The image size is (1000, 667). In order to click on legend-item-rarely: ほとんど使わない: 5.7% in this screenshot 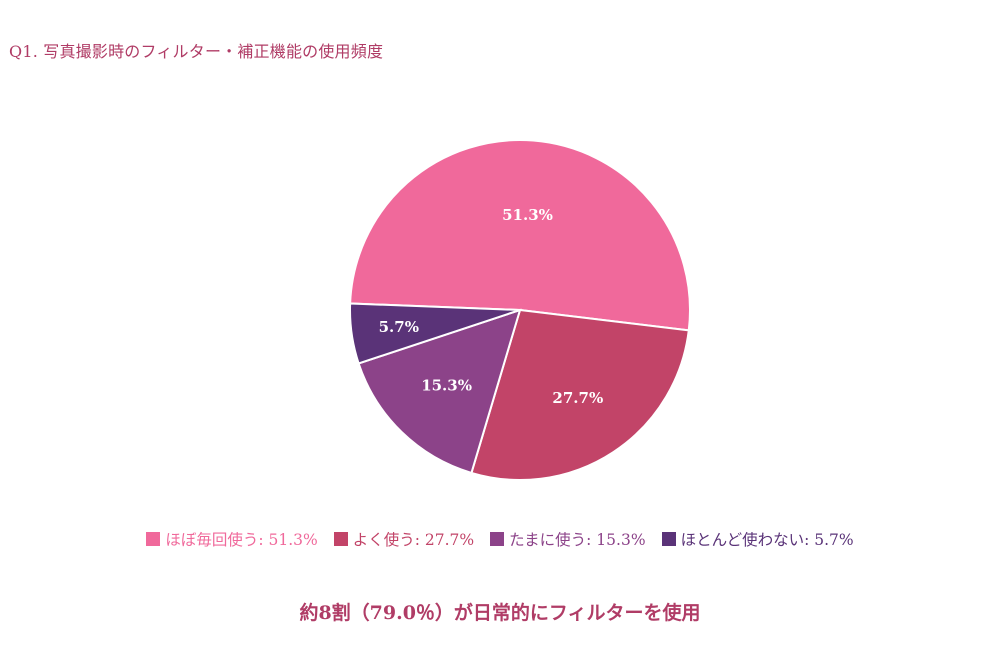, I will do `click(757, 539)`.